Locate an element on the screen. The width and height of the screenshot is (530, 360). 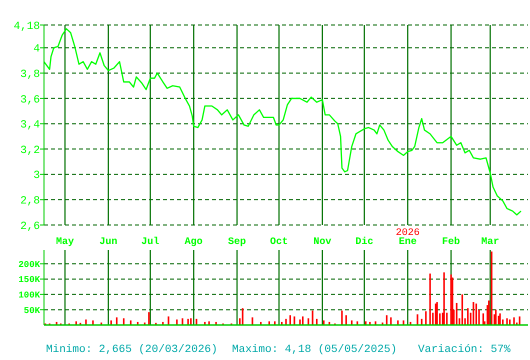
y-tick-label: 2,6 is located at coordinates (30, 226).